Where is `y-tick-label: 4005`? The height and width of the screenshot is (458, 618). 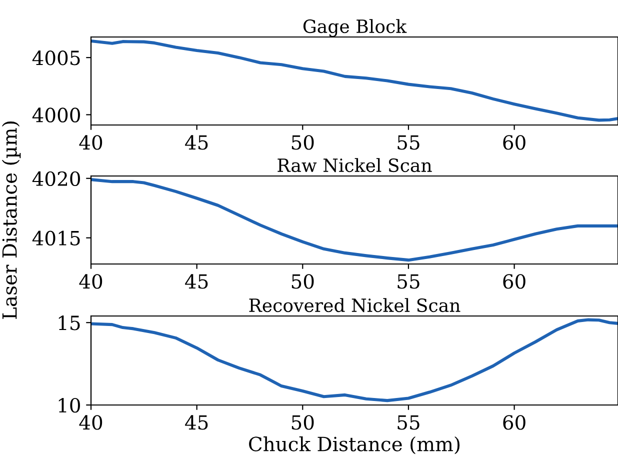
y-tick-label: 4005 is located at coordinates (56, 58).